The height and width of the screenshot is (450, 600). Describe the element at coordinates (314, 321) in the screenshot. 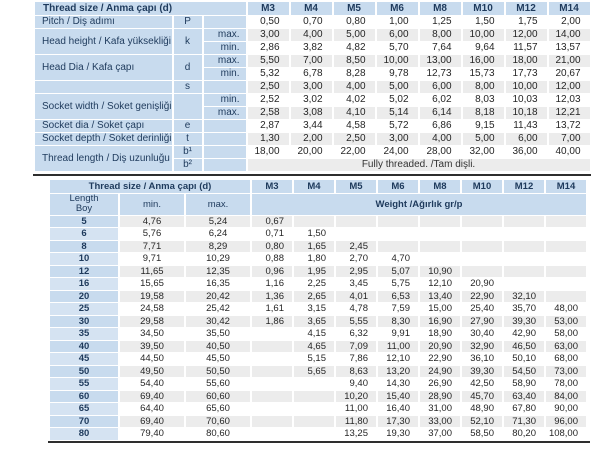

I see `weight-M4: 3,65` at that location.